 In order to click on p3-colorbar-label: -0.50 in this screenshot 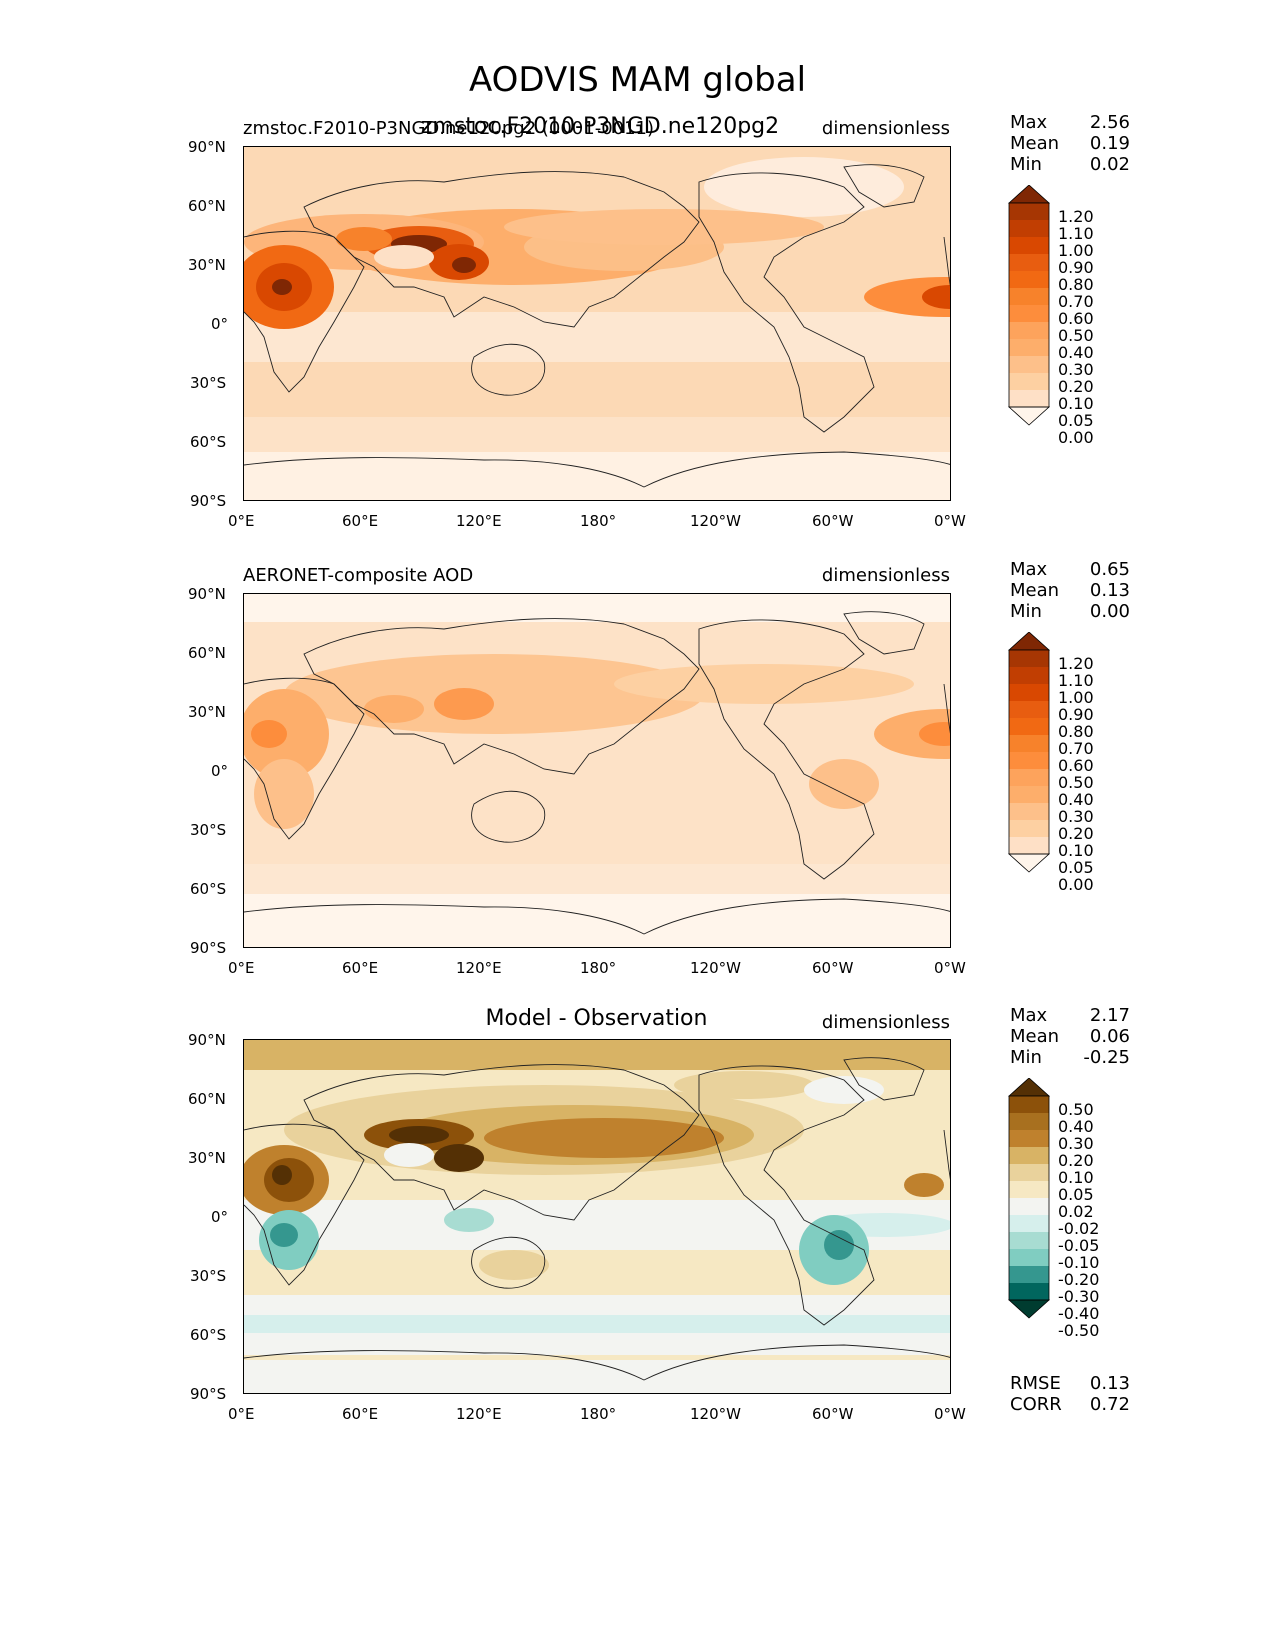, I will do `click(1079, 1330)`.